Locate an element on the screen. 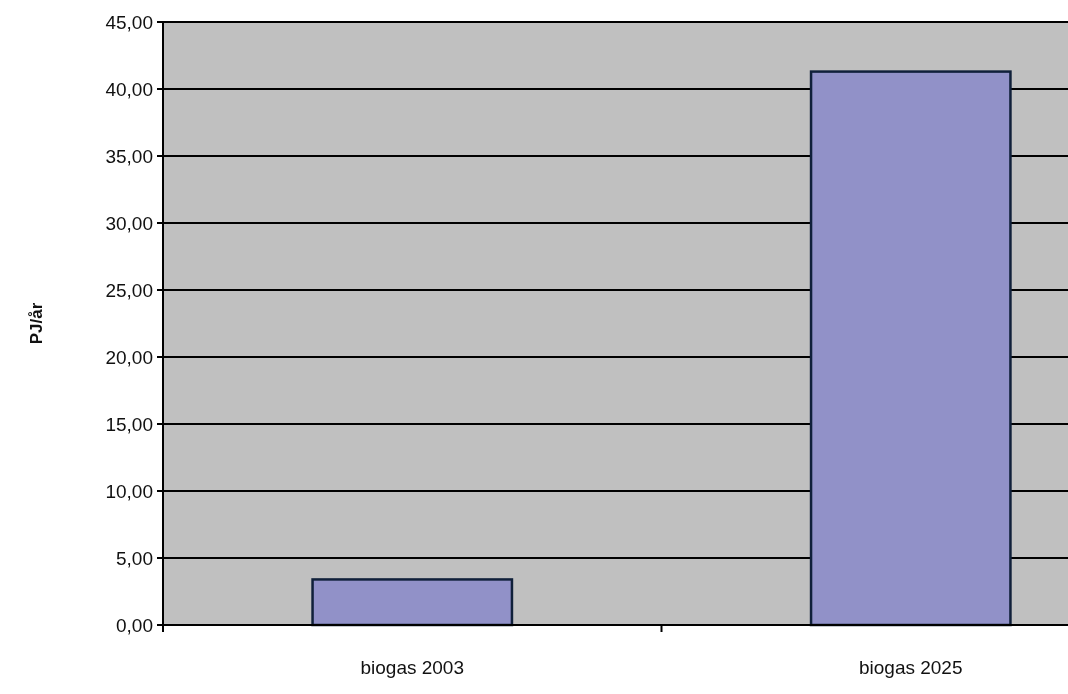  y-tick-label: 35,00 is located at coordinates (129, 156).